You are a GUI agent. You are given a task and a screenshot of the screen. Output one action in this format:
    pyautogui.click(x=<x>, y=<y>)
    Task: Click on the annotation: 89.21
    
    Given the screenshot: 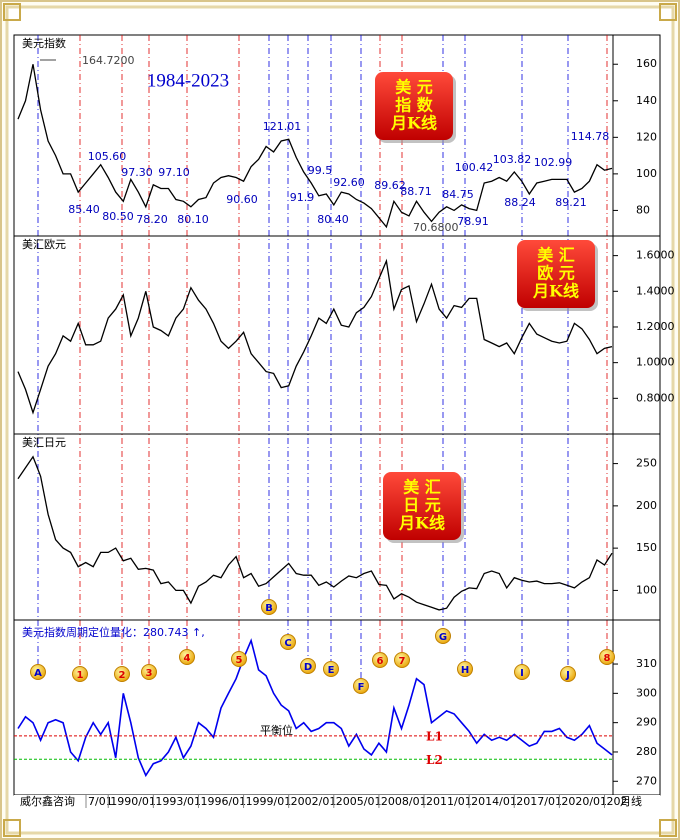 What is the action you would take?
    pyautogui.click(x=571, y=202)
    